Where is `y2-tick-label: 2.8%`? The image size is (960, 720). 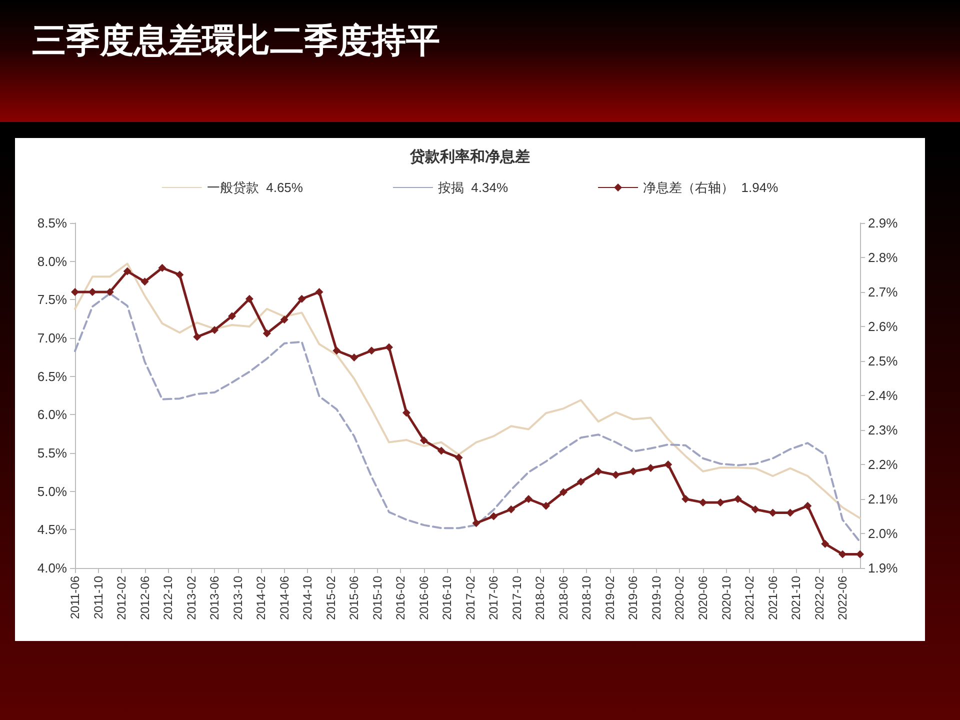 y2-tick-label: 2.8% is located at coordinates (883, 257).